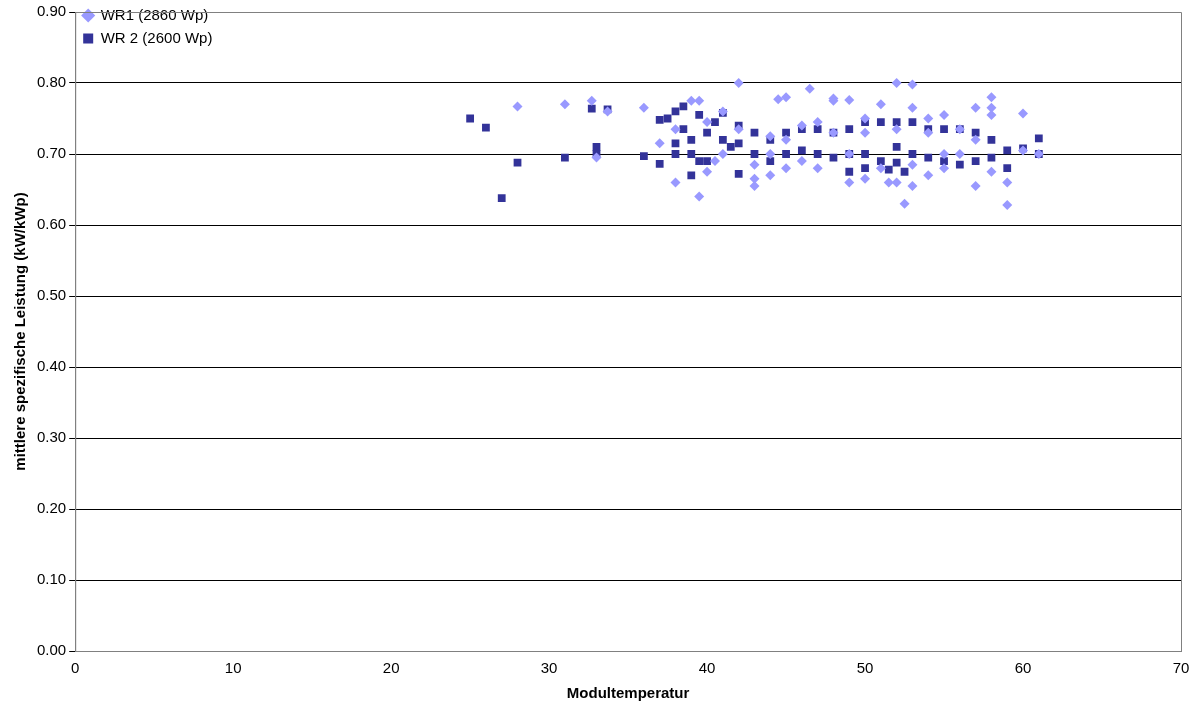 The width and height of the screenshot is (1201, 713). What do you see at coordinates (51, 224) in the screenshot?
I see `y-tick-label: 0.60` at bounding box center [51, 224].